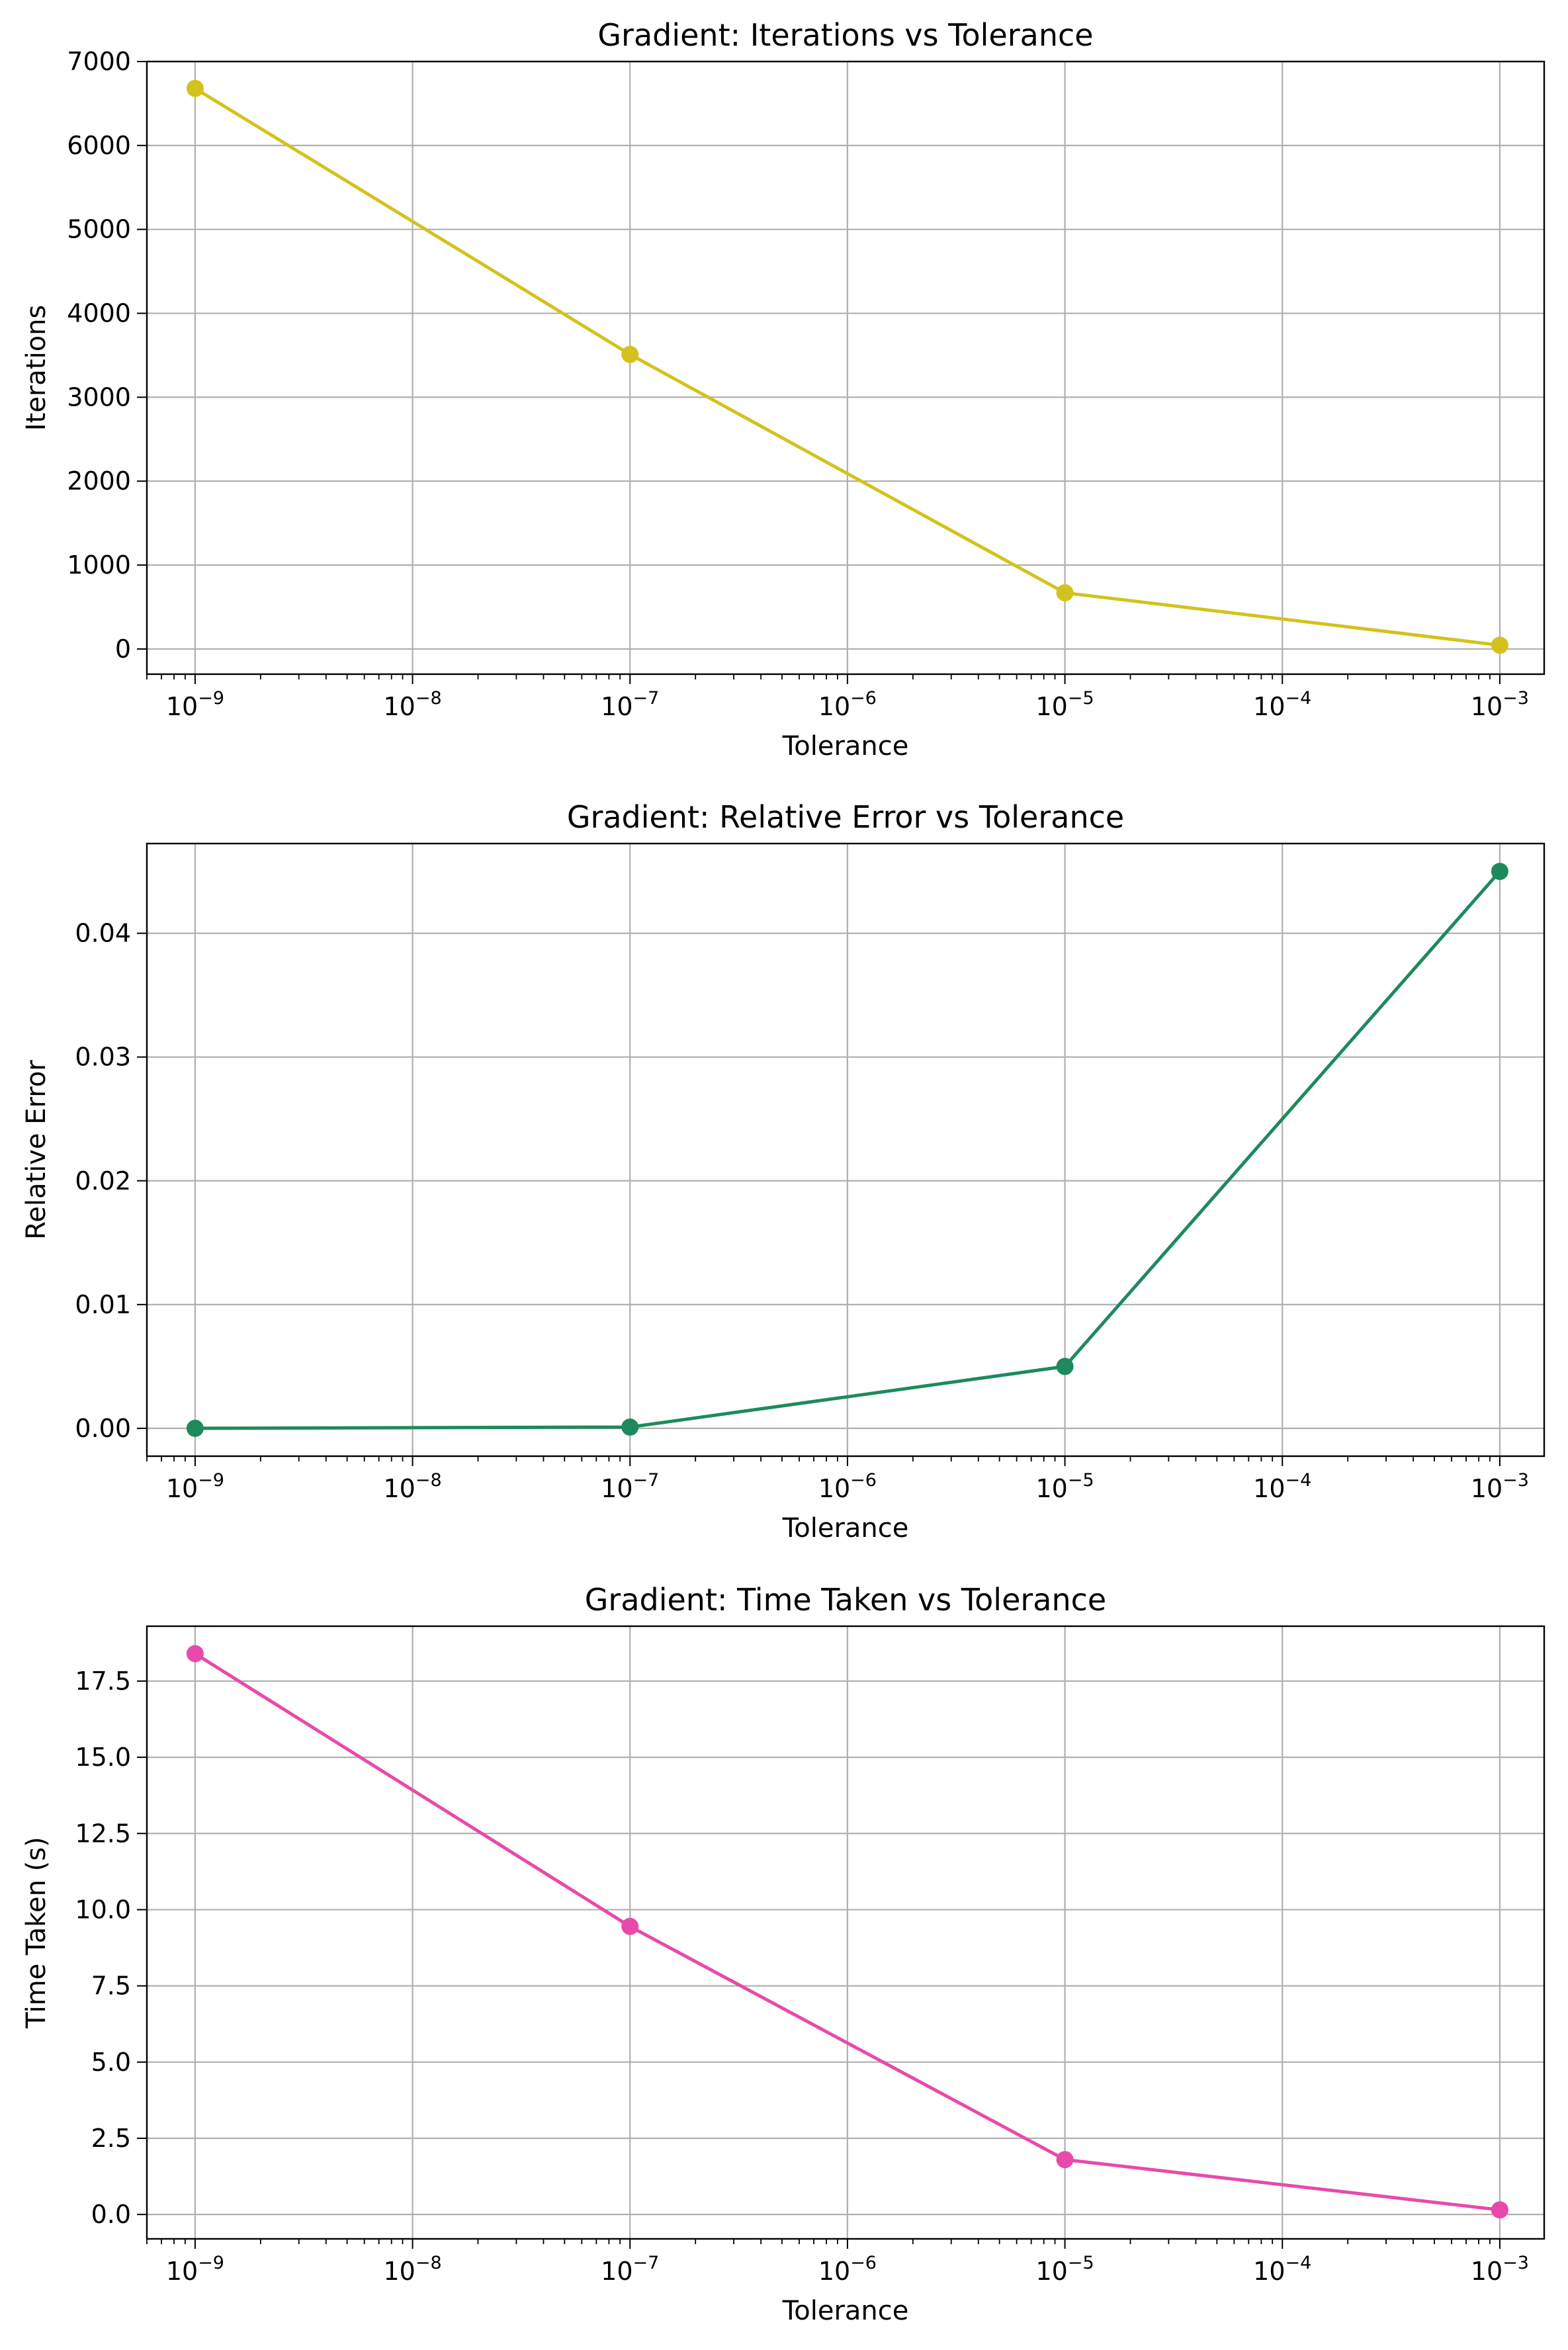  What do you see at coordinates (103, 1428) in the screenshot?
I see `y-tick-label: 0.00` at bounding box center [103, 1428].